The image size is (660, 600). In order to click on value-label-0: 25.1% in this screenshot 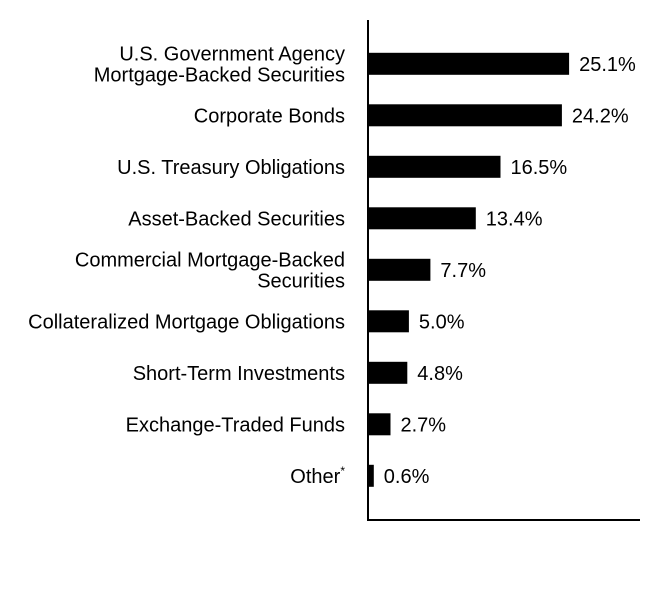, I will do `click(607, 65)`.